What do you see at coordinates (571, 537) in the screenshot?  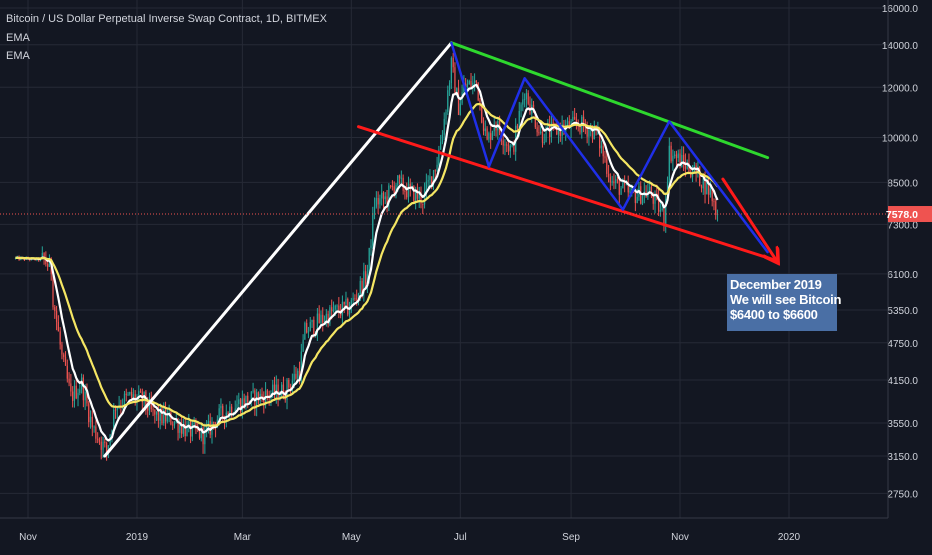 I see `x-tick-label: Sep` at bounding box center [571, 537].